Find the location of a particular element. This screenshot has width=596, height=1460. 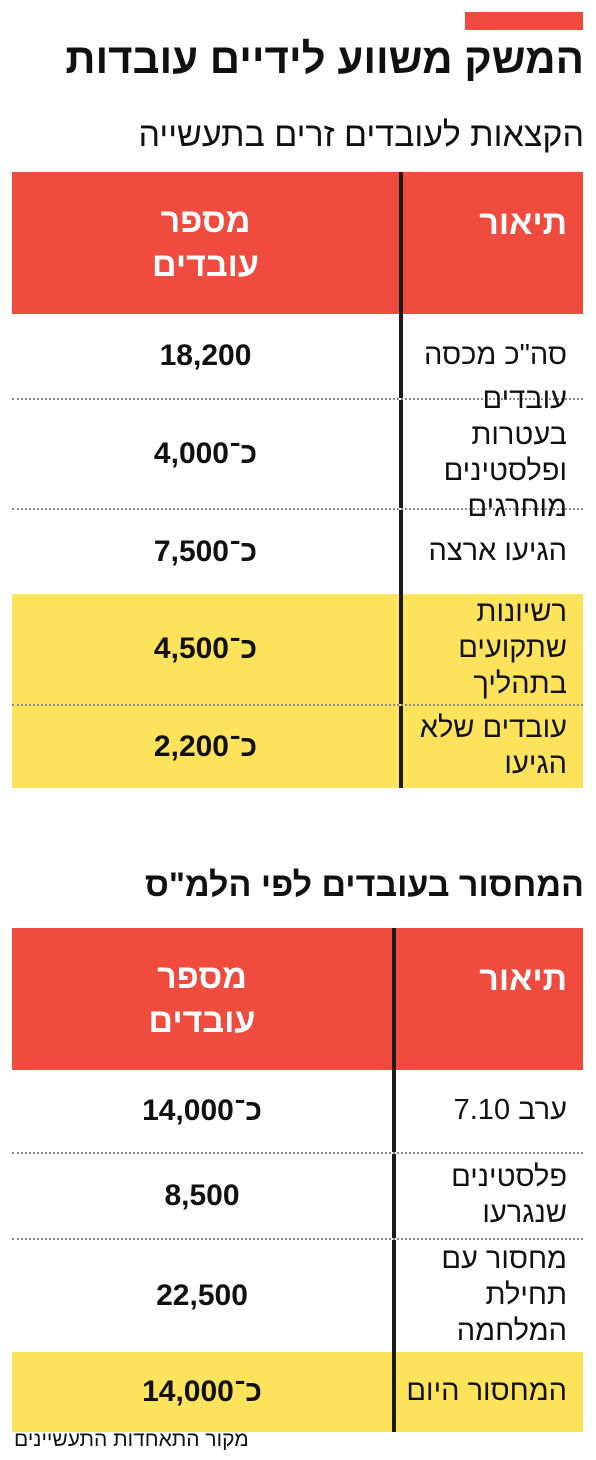

main-title: המשק משווע לידיים עובדות is located at coordinates (324, 58).